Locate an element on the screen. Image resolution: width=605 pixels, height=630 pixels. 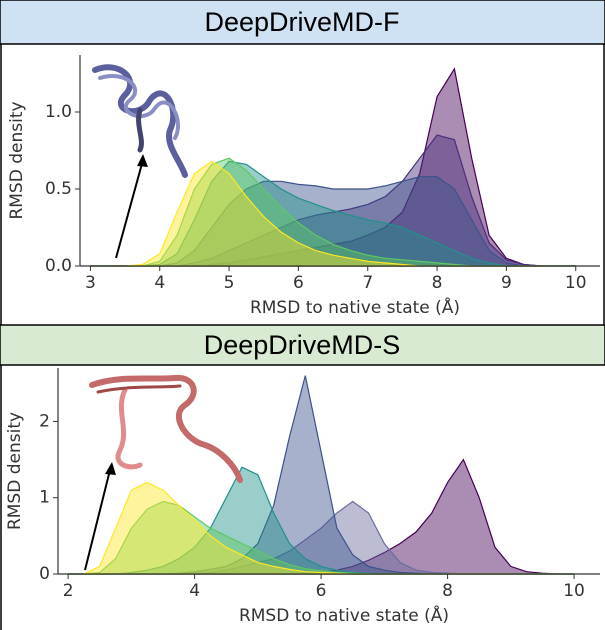
y-tick-label: 0.0 is located at coordinates (58, 266).